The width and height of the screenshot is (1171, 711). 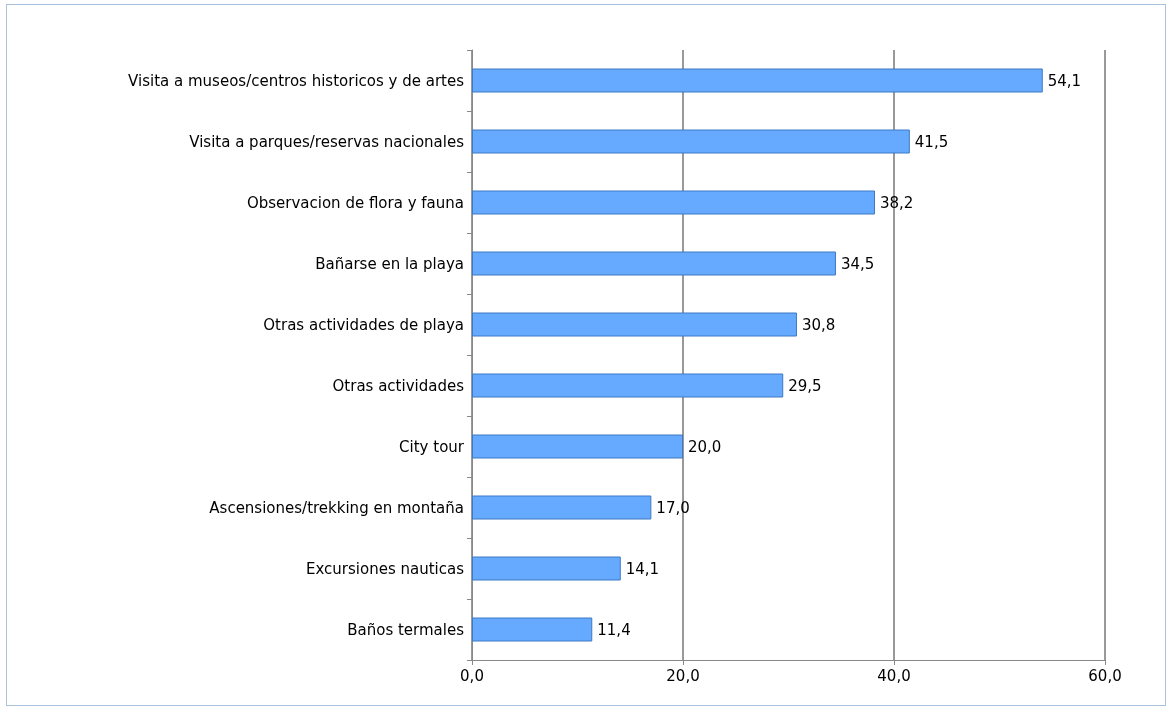 What do you see at coordinates (673, 507) in the screenshot?
I see `data-label: 17,0` at bounding box center [673, 507].